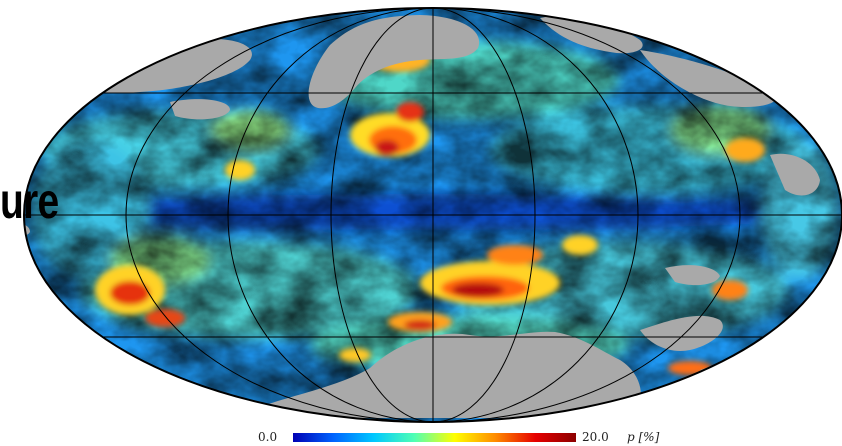 Image resolution: width=842 pixels, height=446 pixels. What do you see at coordinates (434, 437) in the screenshot?
I see `colorbar-gradient` at bounding box center [434, 437].